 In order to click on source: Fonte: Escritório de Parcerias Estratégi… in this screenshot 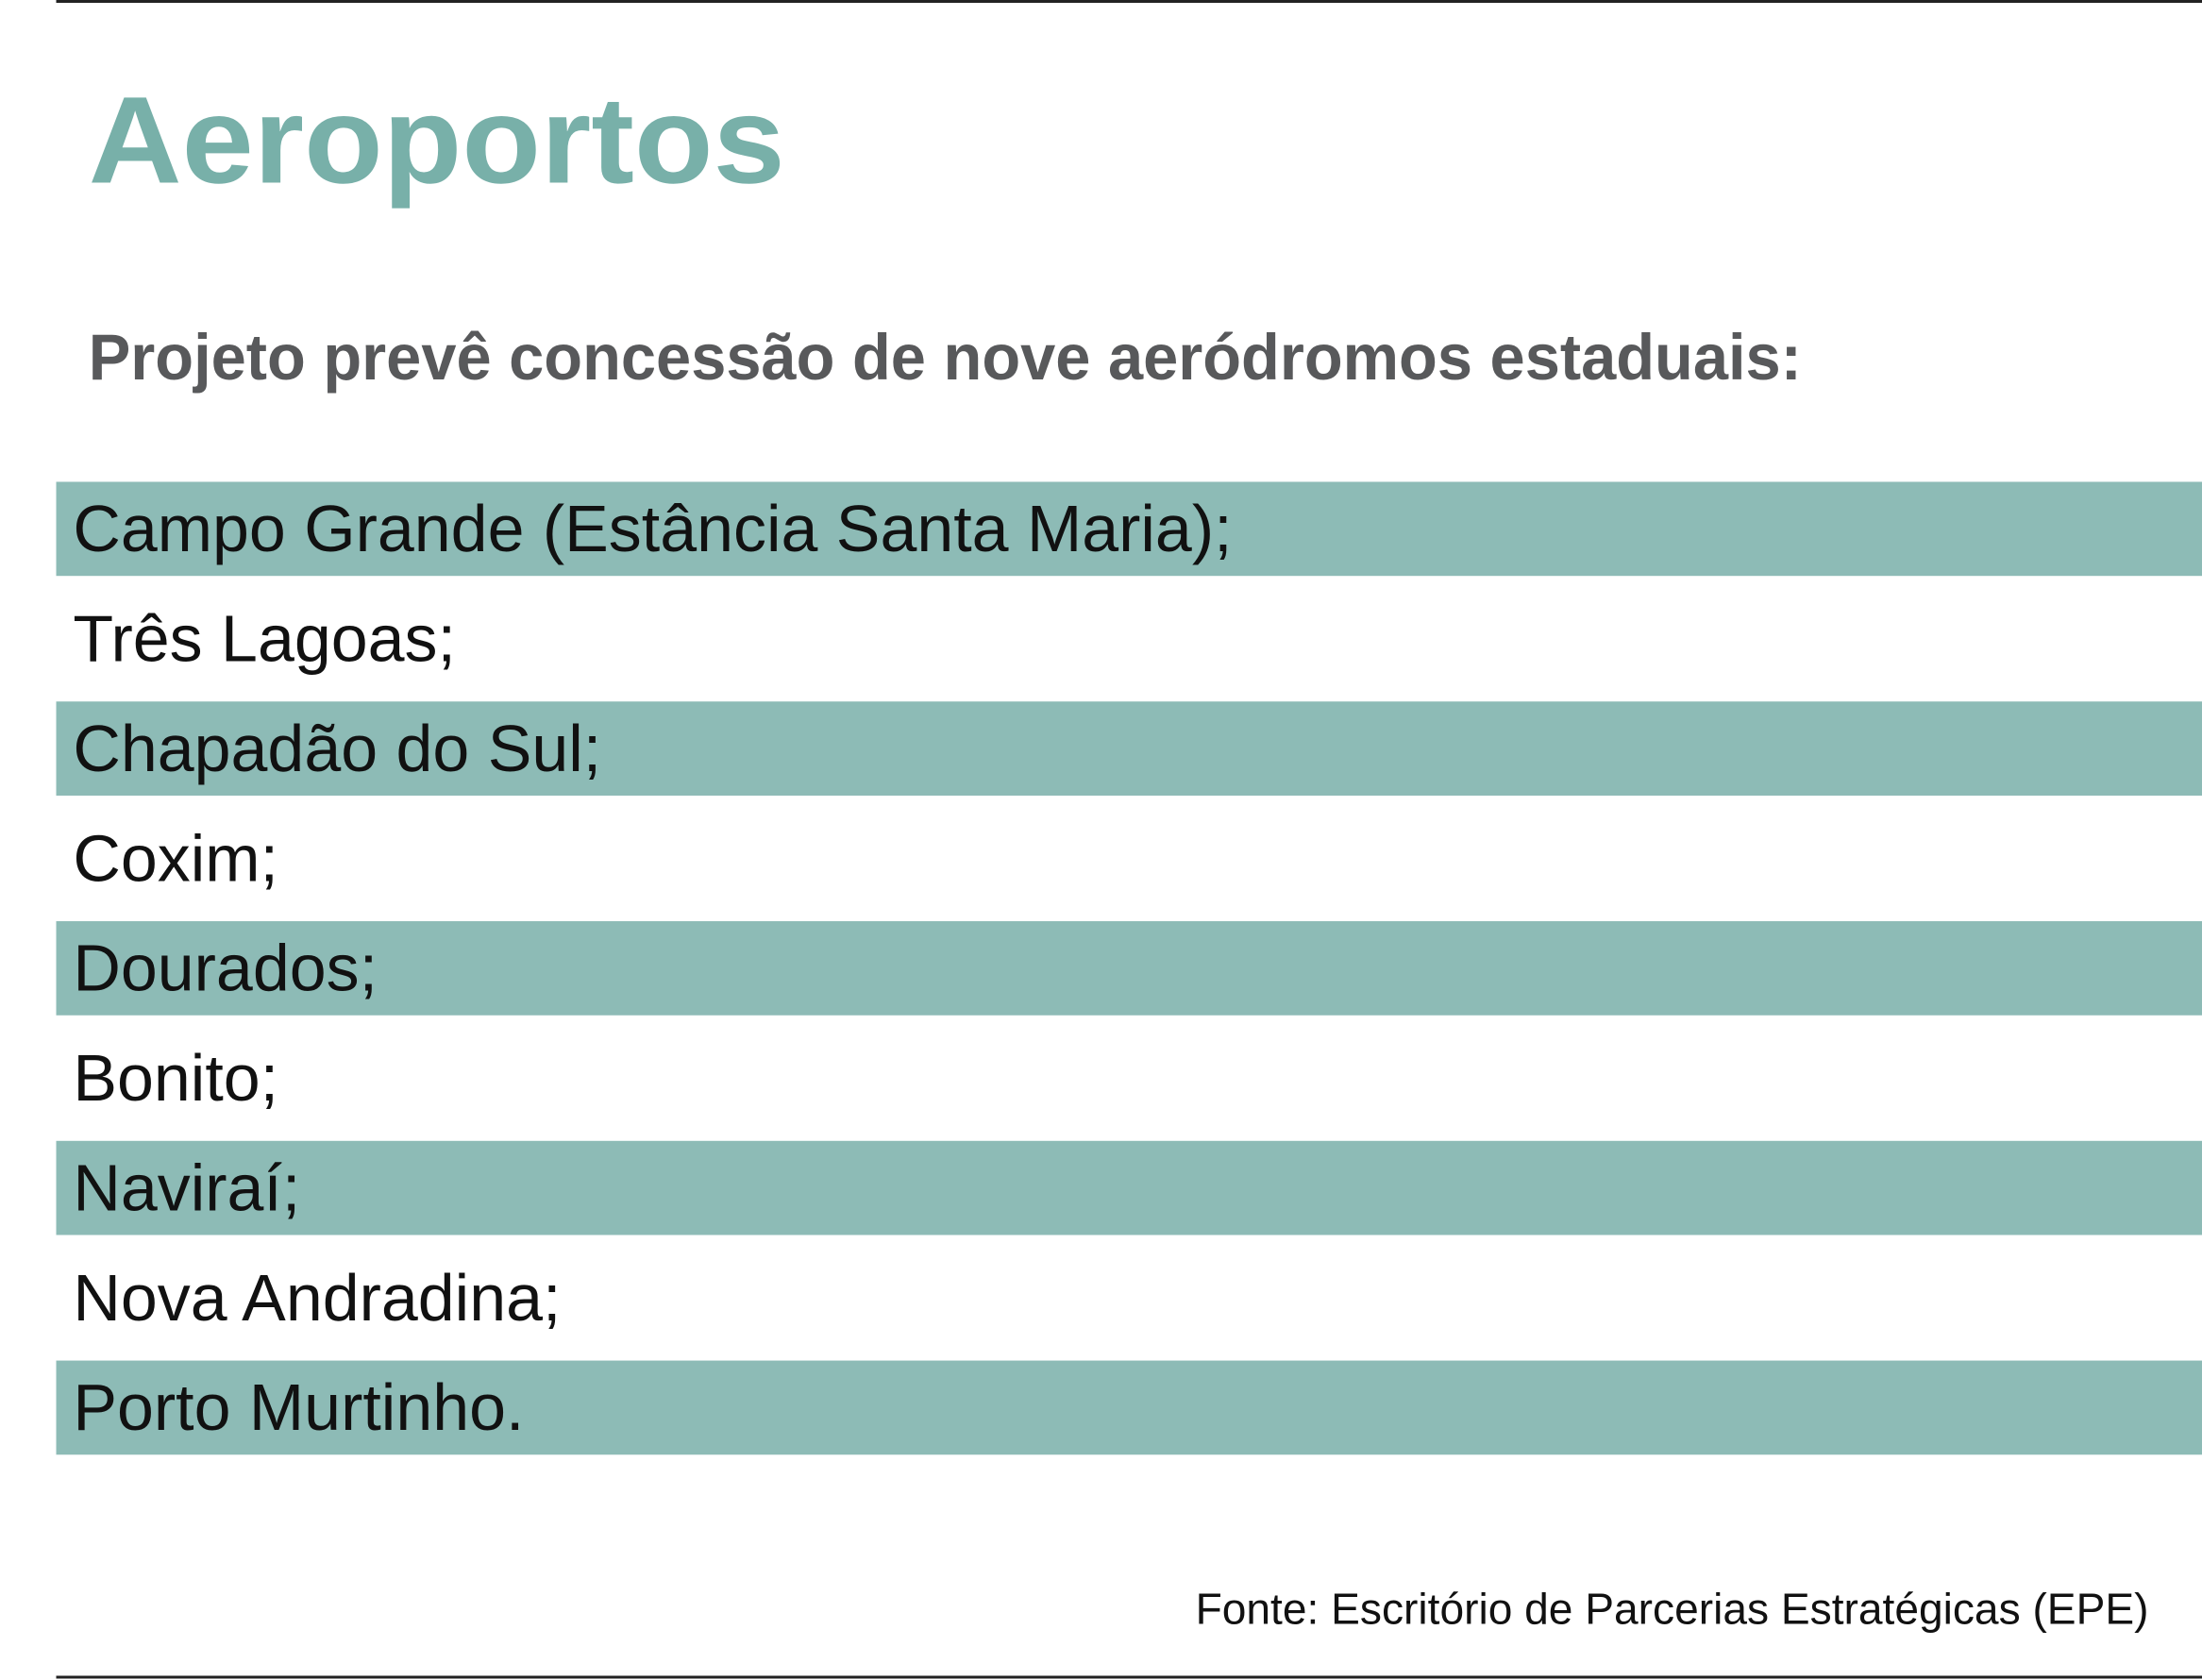, I will do `click(1672, 1608)`.